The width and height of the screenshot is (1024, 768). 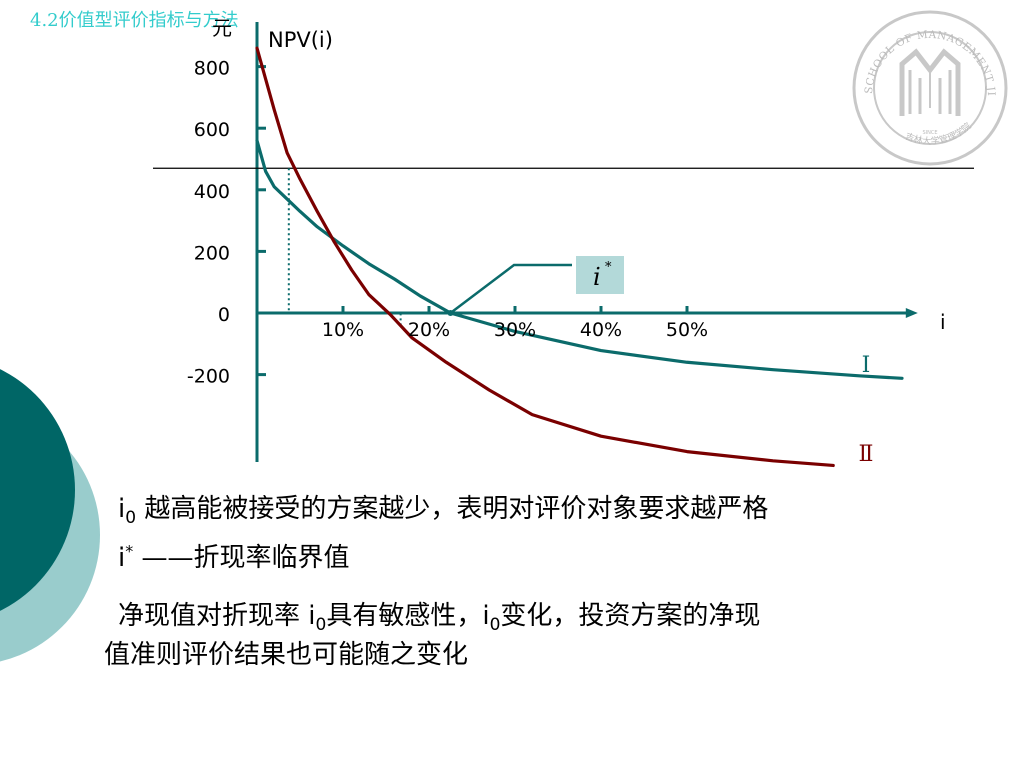 What do you see at coordinates (510, 288) in the screenshot?
I see `annotation-leader` at bounding box center [510, 288].